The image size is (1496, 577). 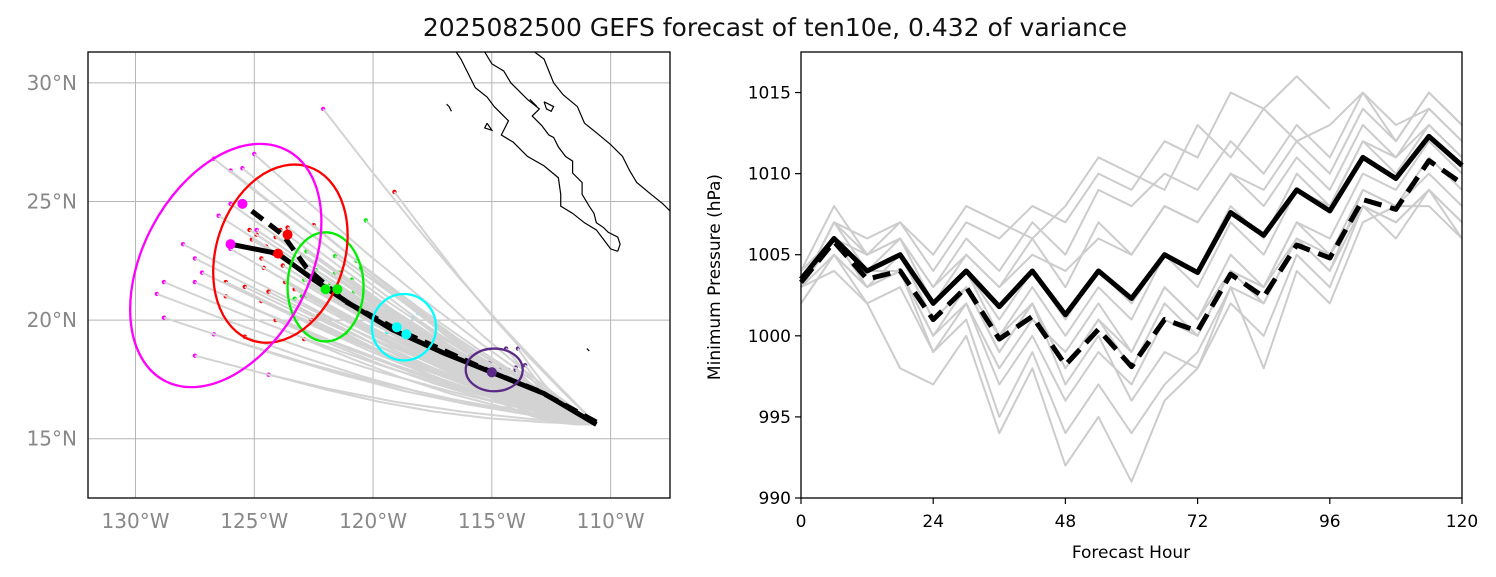 I want to click on x-tick-label: 0, so click(x=801, y=522).